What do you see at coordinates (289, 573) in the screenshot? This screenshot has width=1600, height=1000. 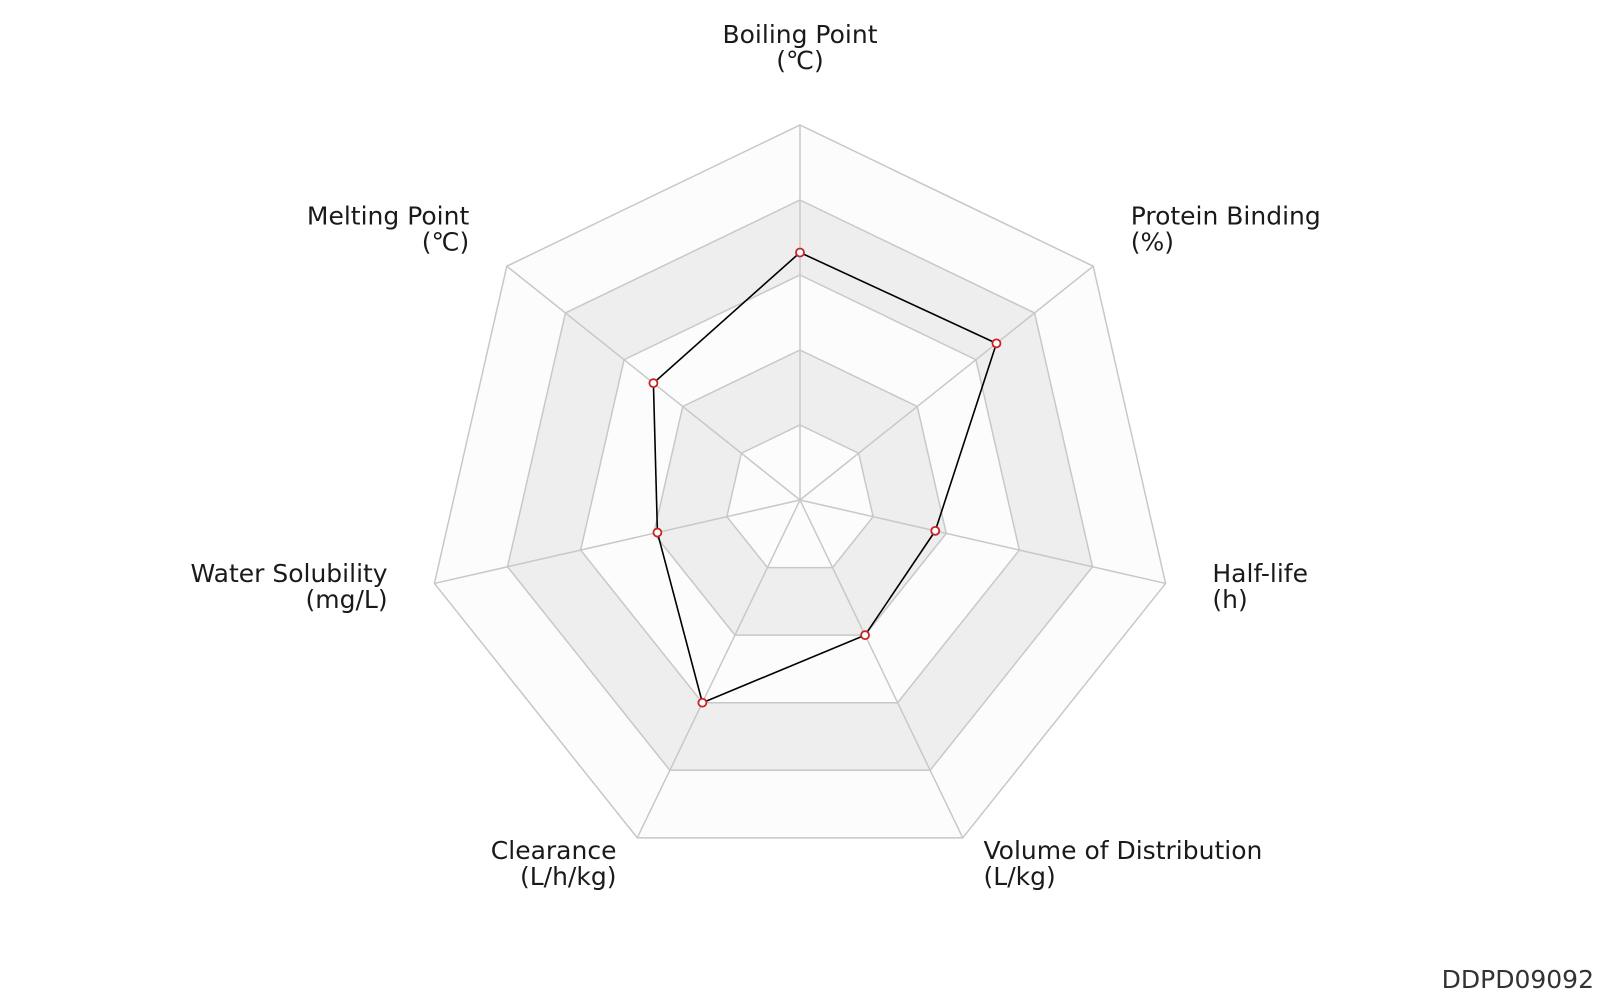 I see `axis-label-name: Water Solubility` at bounding box center [289, 573].